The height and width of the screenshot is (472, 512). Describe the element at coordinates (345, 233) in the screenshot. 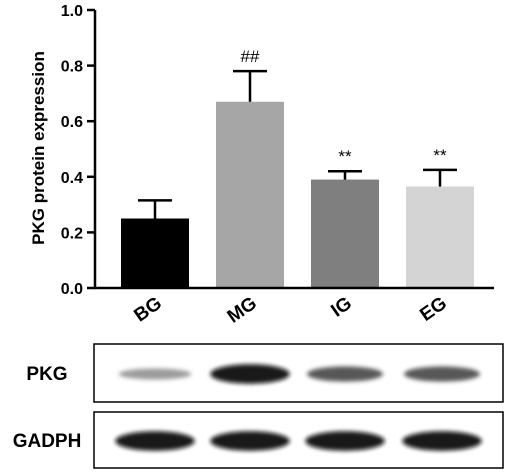

I see `bar-ig` at that location.